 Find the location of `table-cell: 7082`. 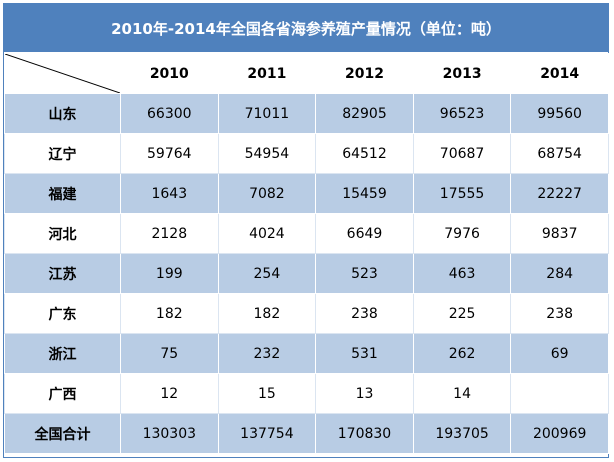

table-cell: 7082 is located at coordinates (267, 193).